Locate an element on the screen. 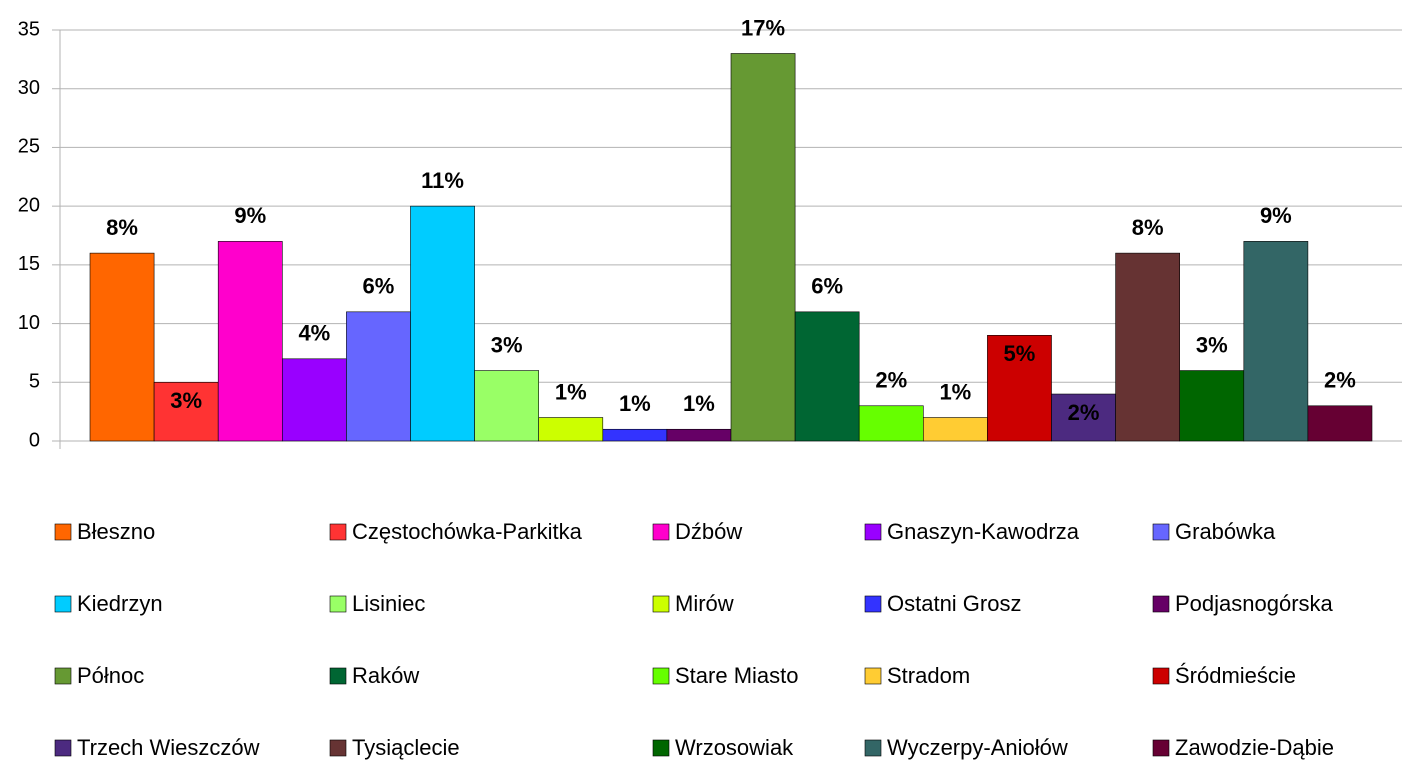  y-tick-label: 35 is located at coordinates (29, 29).